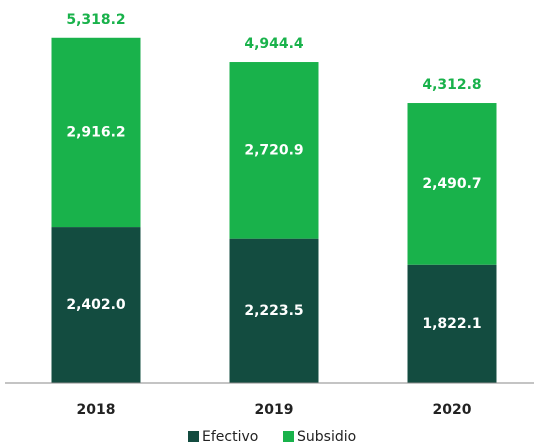  I want to click on value-label: 1,822.1, so click(451, 324).